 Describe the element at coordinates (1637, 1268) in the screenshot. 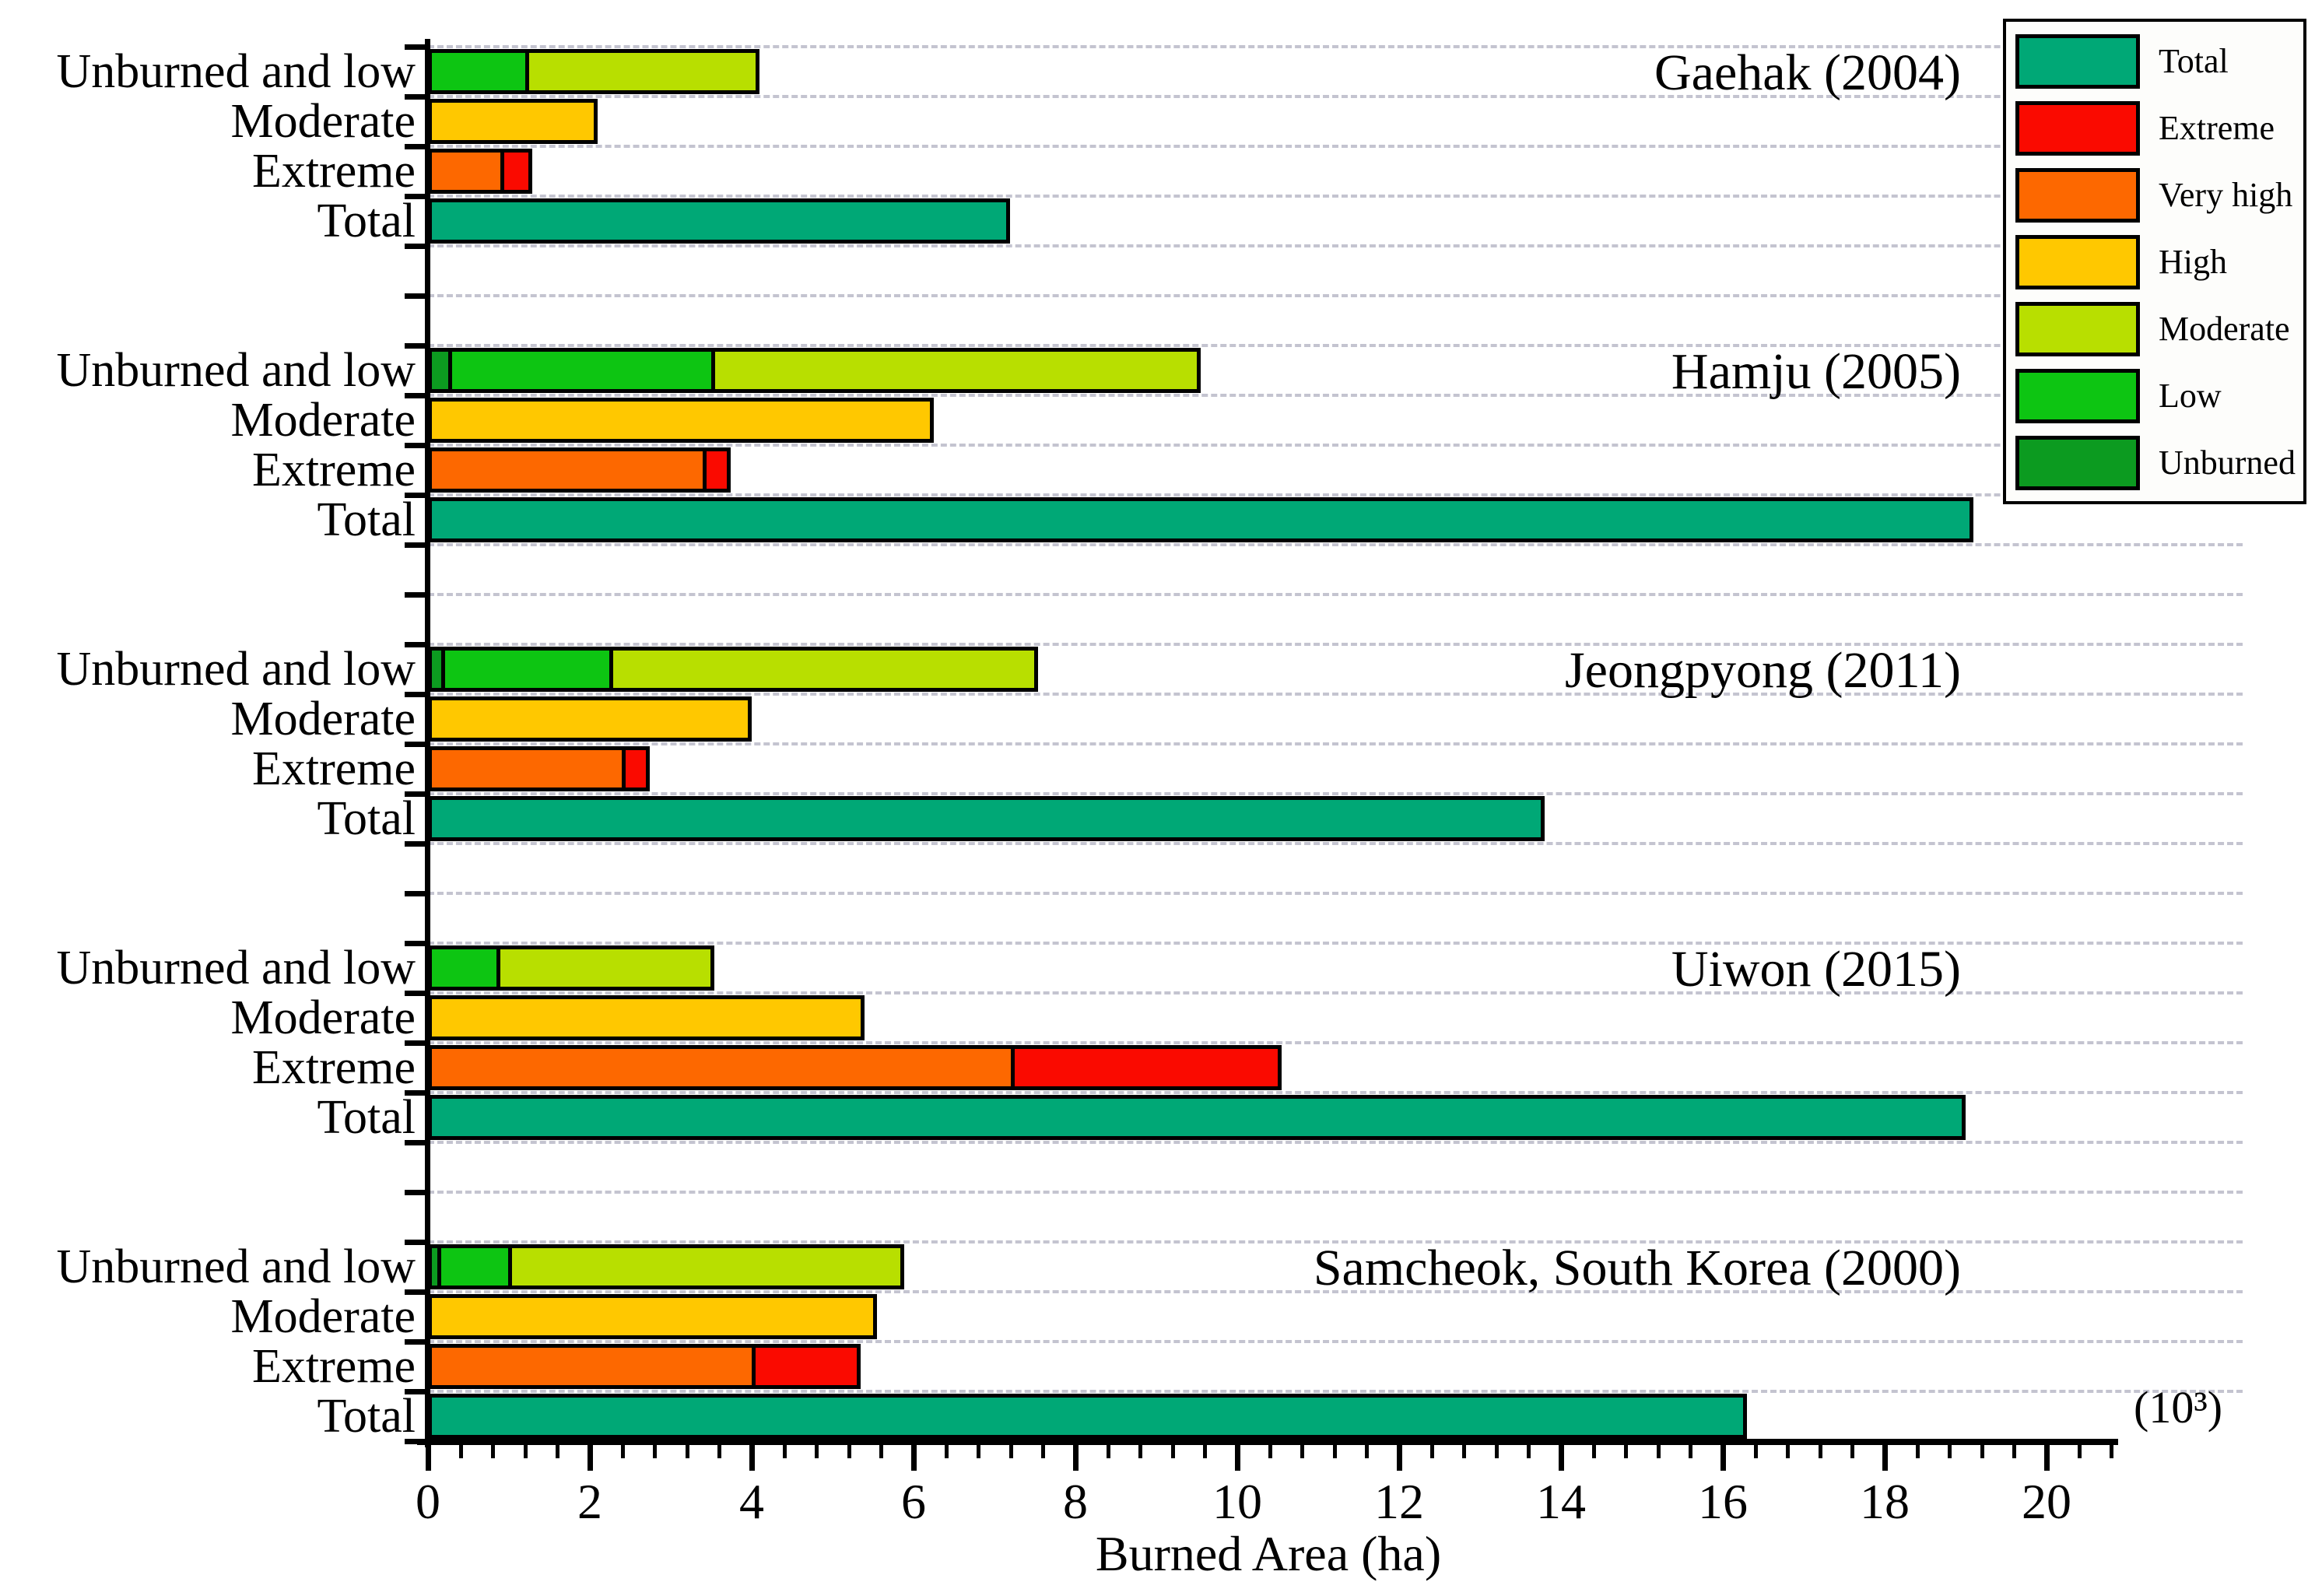

I see `group-title: Samcheok, South Korea (2000)` at that location.